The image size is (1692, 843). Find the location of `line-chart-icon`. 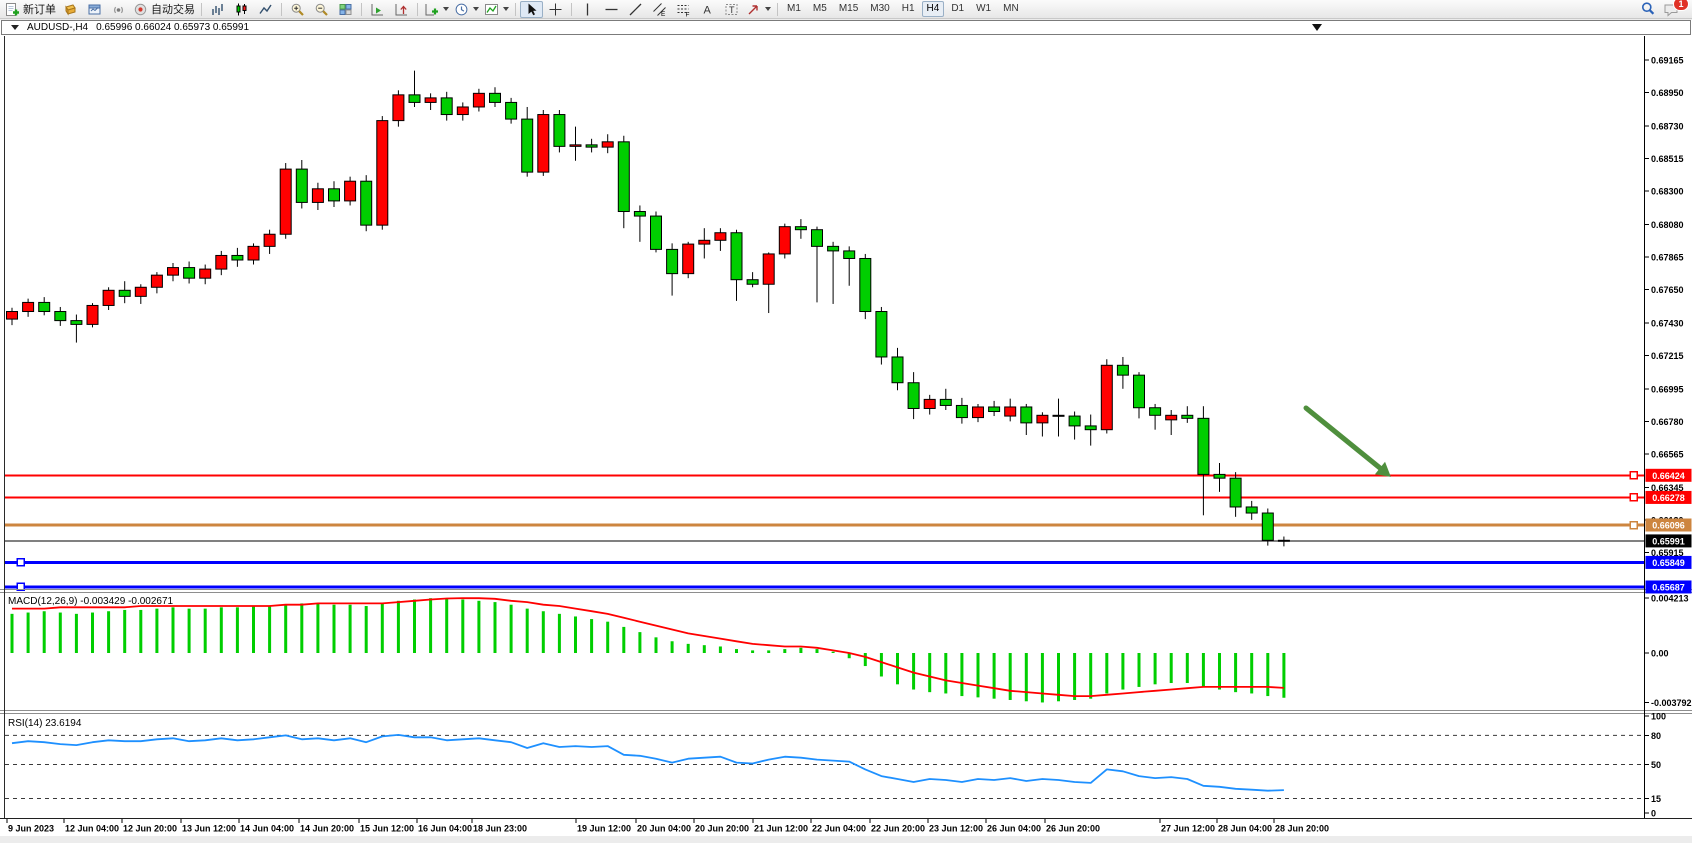

line-chart-icon is located at coordinates (265, 9).